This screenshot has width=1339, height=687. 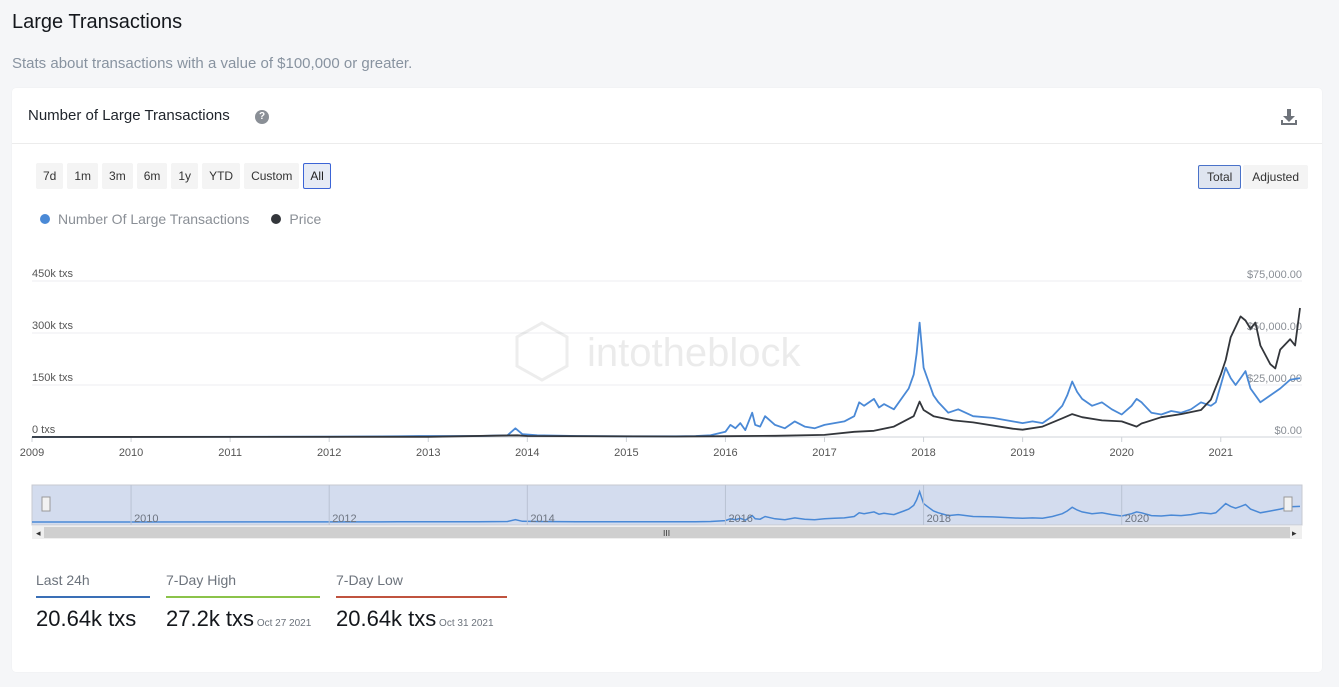 I want to click on scroll-right-arrow-icon: ▸, so click(x=1294, y=534).